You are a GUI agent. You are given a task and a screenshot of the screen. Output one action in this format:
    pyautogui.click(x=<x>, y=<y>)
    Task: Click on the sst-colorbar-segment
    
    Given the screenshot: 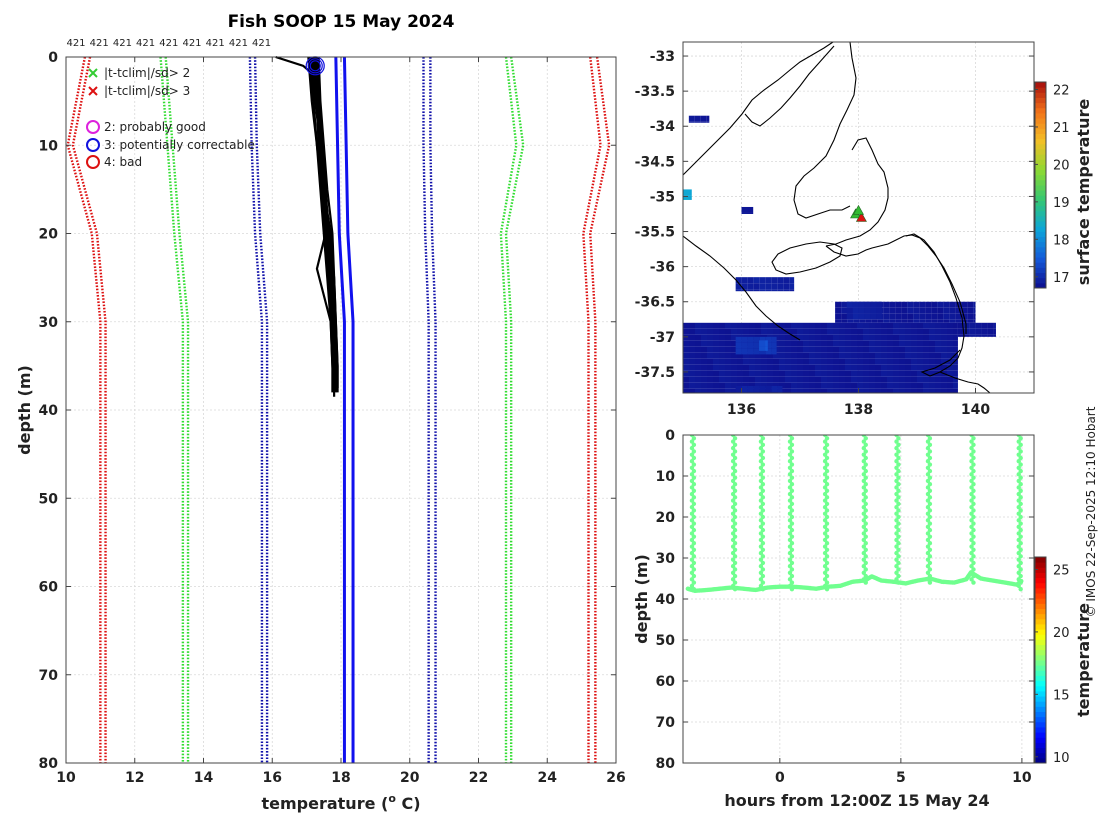 What is the action you would take?
    pyautogui.click(x=1040, y=85)
    